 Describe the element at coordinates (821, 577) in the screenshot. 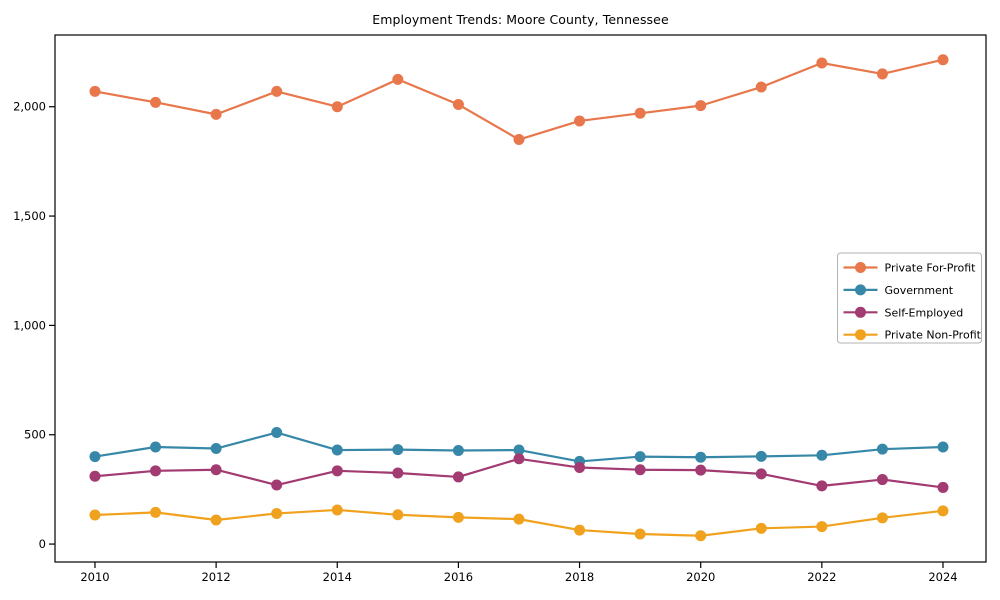

I see `x-tick-label: 2022` at that location.